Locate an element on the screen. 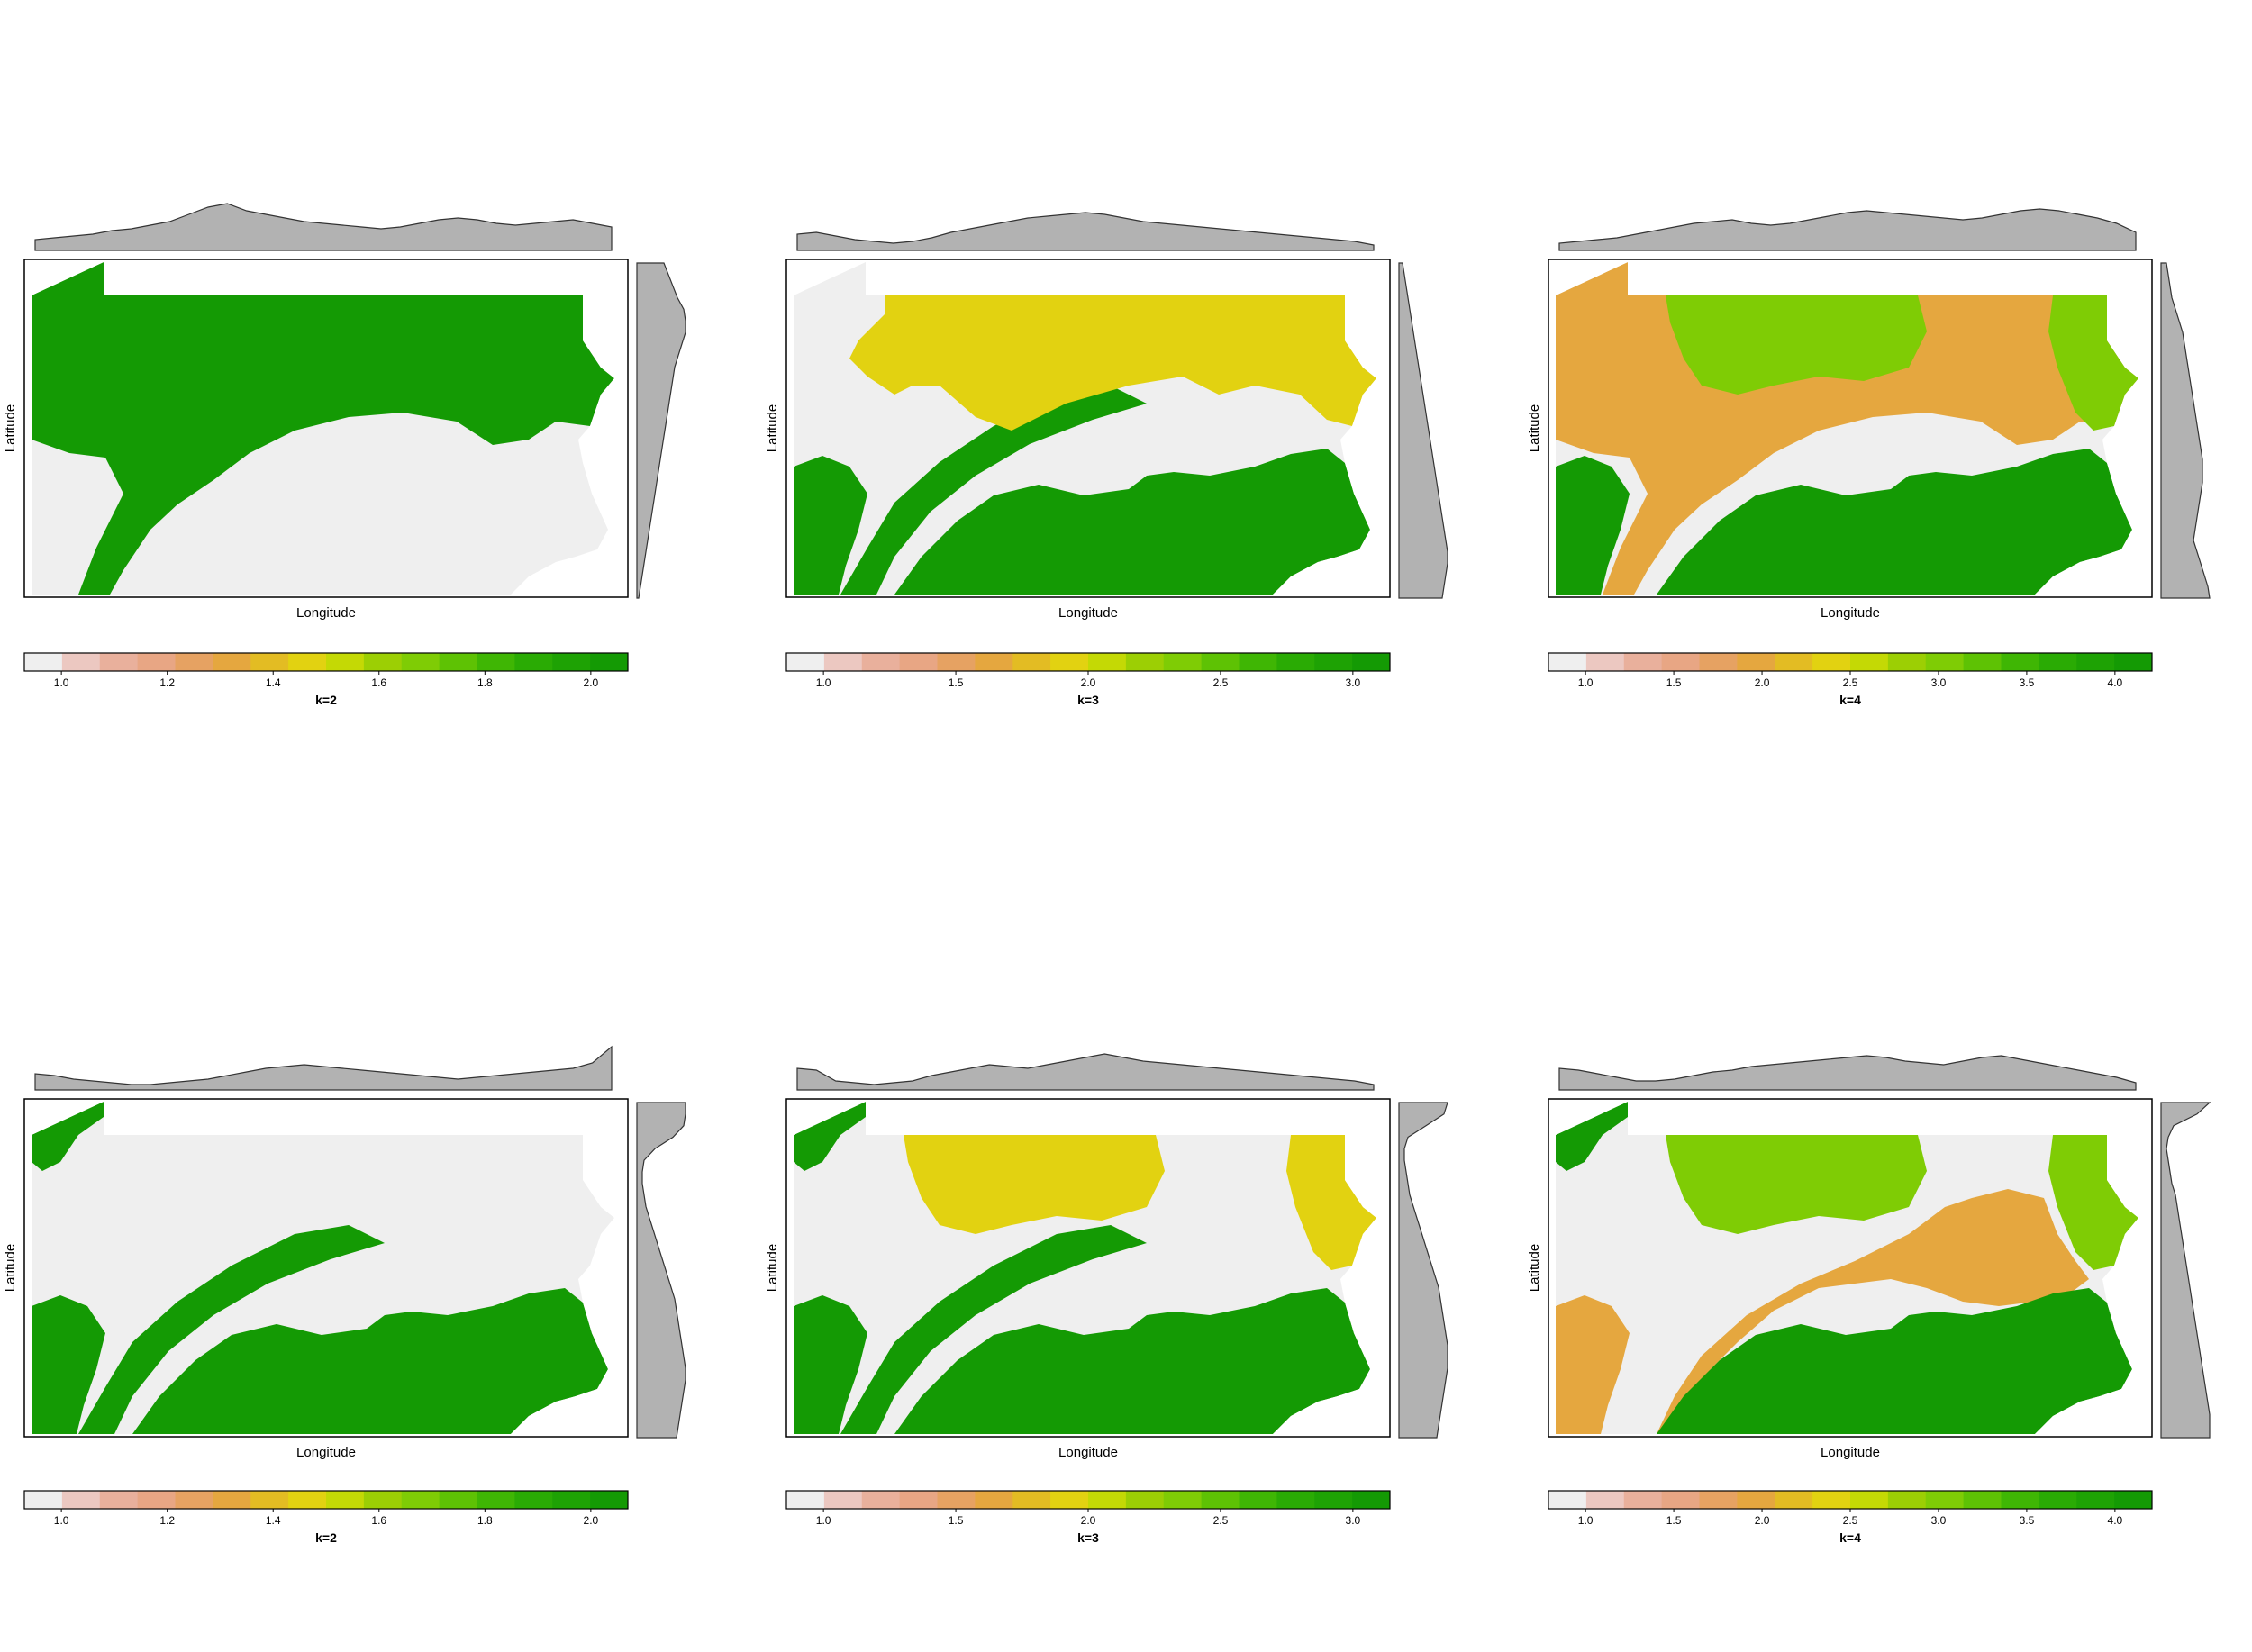 The image size is (2252, 1652). map-panel-2: Longitude Latitude 1.0 1.5 2.0 2.5 3.0 k=3 is located at coordinates (1106, 459).